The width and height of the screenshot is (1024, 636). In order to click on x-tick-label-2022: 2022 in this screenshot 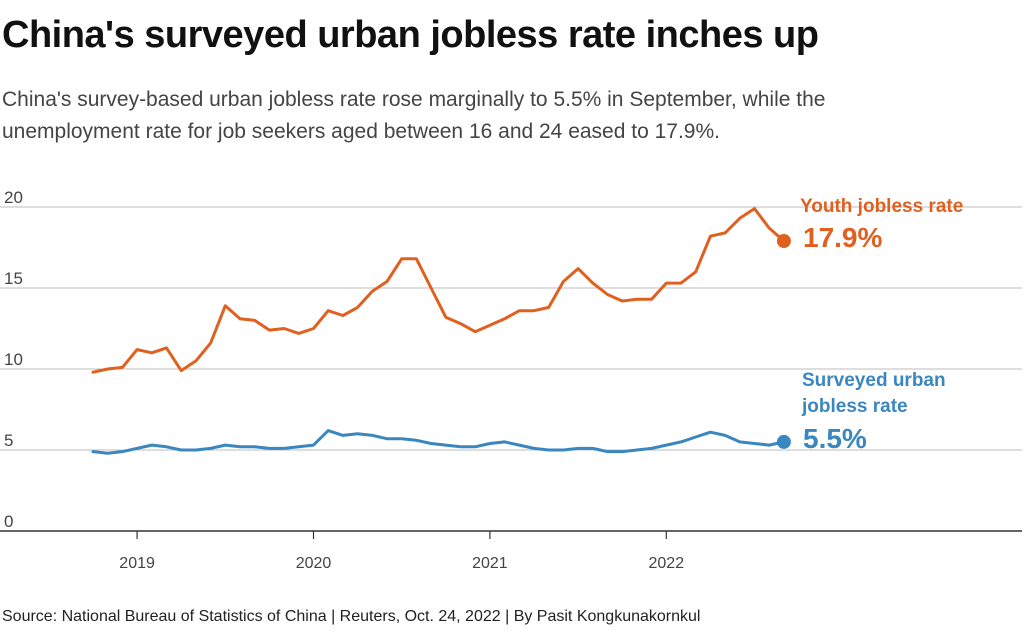, I will do `click(667, 563)`.